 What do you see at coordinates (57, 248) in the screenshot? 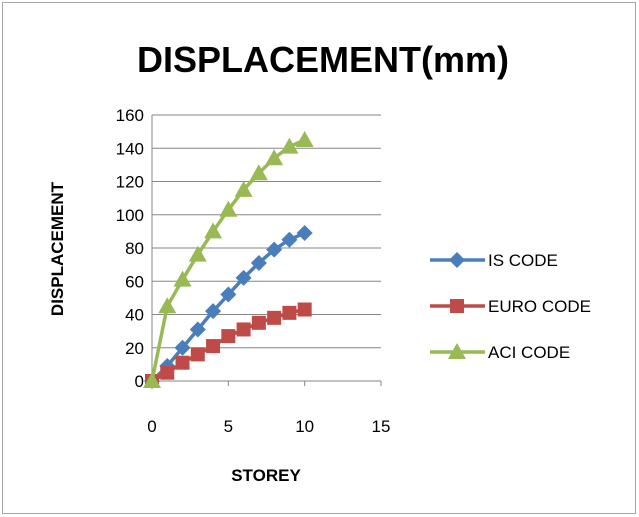
I see `y-axis-title: DISPLACEMENT` at bounding box center [57, 248].